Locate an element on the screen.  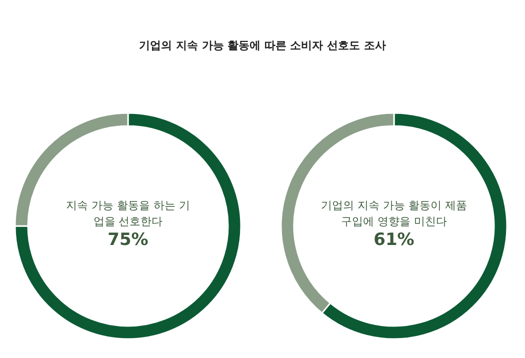
text: 기업의 지속 가능 활동이 제품 구입에 영향을 미친다 is located at coordinates (394, 214).